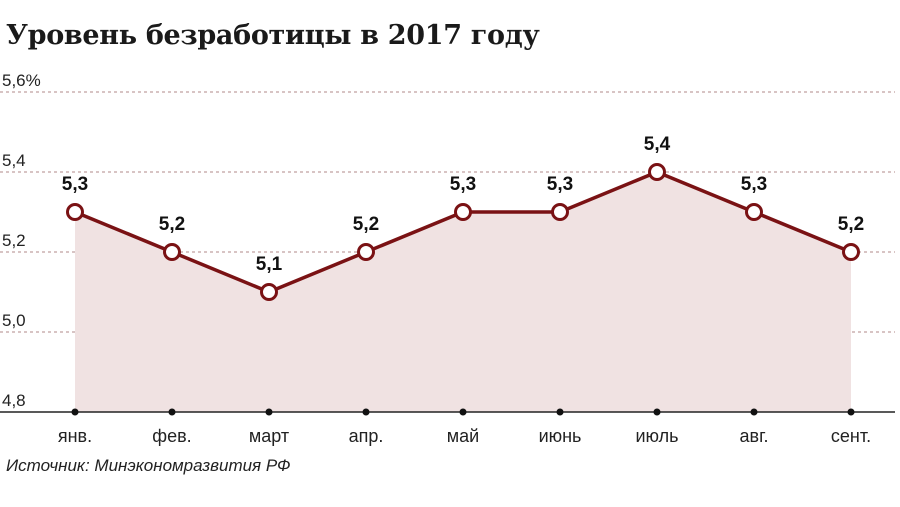 This screenshot has height=507, width=900. I want to click on x-tick-label: июль, so click(656, 436).